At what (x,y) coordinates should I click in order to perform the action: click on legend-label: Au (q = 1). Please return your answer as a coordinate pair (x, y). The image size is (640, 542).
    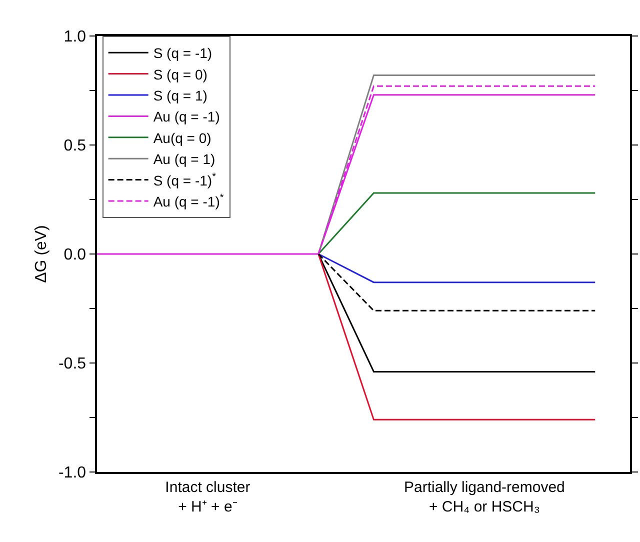
    Looking at the image, I should click on (184, 159).